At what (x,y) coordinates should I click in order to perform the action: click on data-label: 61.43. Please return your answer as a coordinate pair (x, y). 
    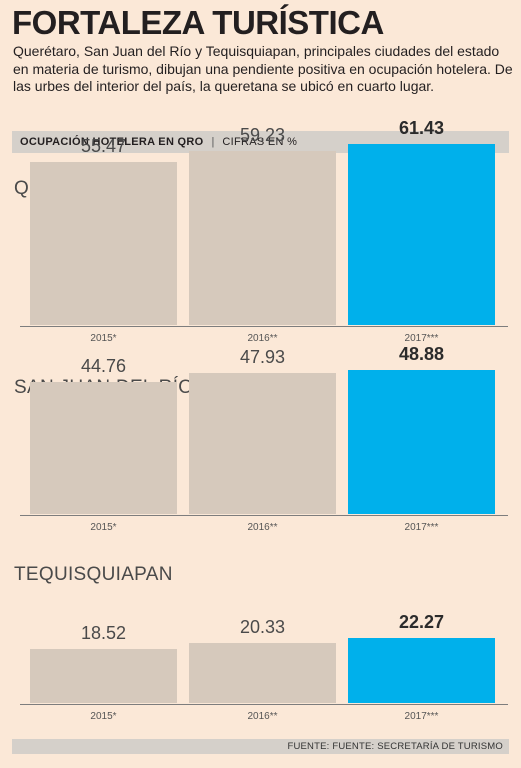
    Looking at the image, I should click on (421, 128).